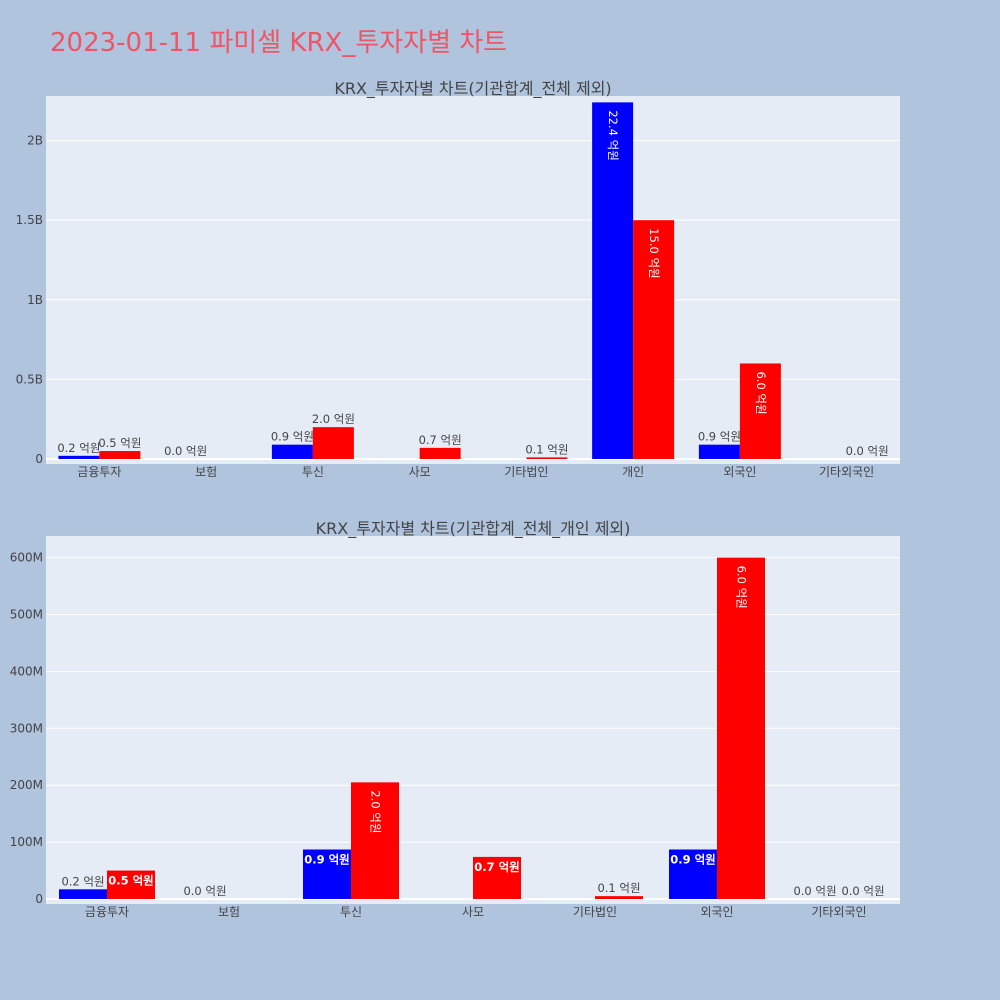  What do you see at coordinates (633, 472) in the screenshot?
I see `x-tick-label: 개인` at bounding box center [633, 472].